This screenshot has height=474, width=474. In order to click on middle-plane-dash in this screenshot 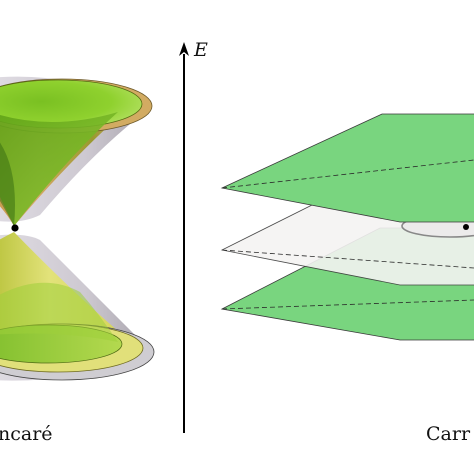, I will do `click(347, 259)`.